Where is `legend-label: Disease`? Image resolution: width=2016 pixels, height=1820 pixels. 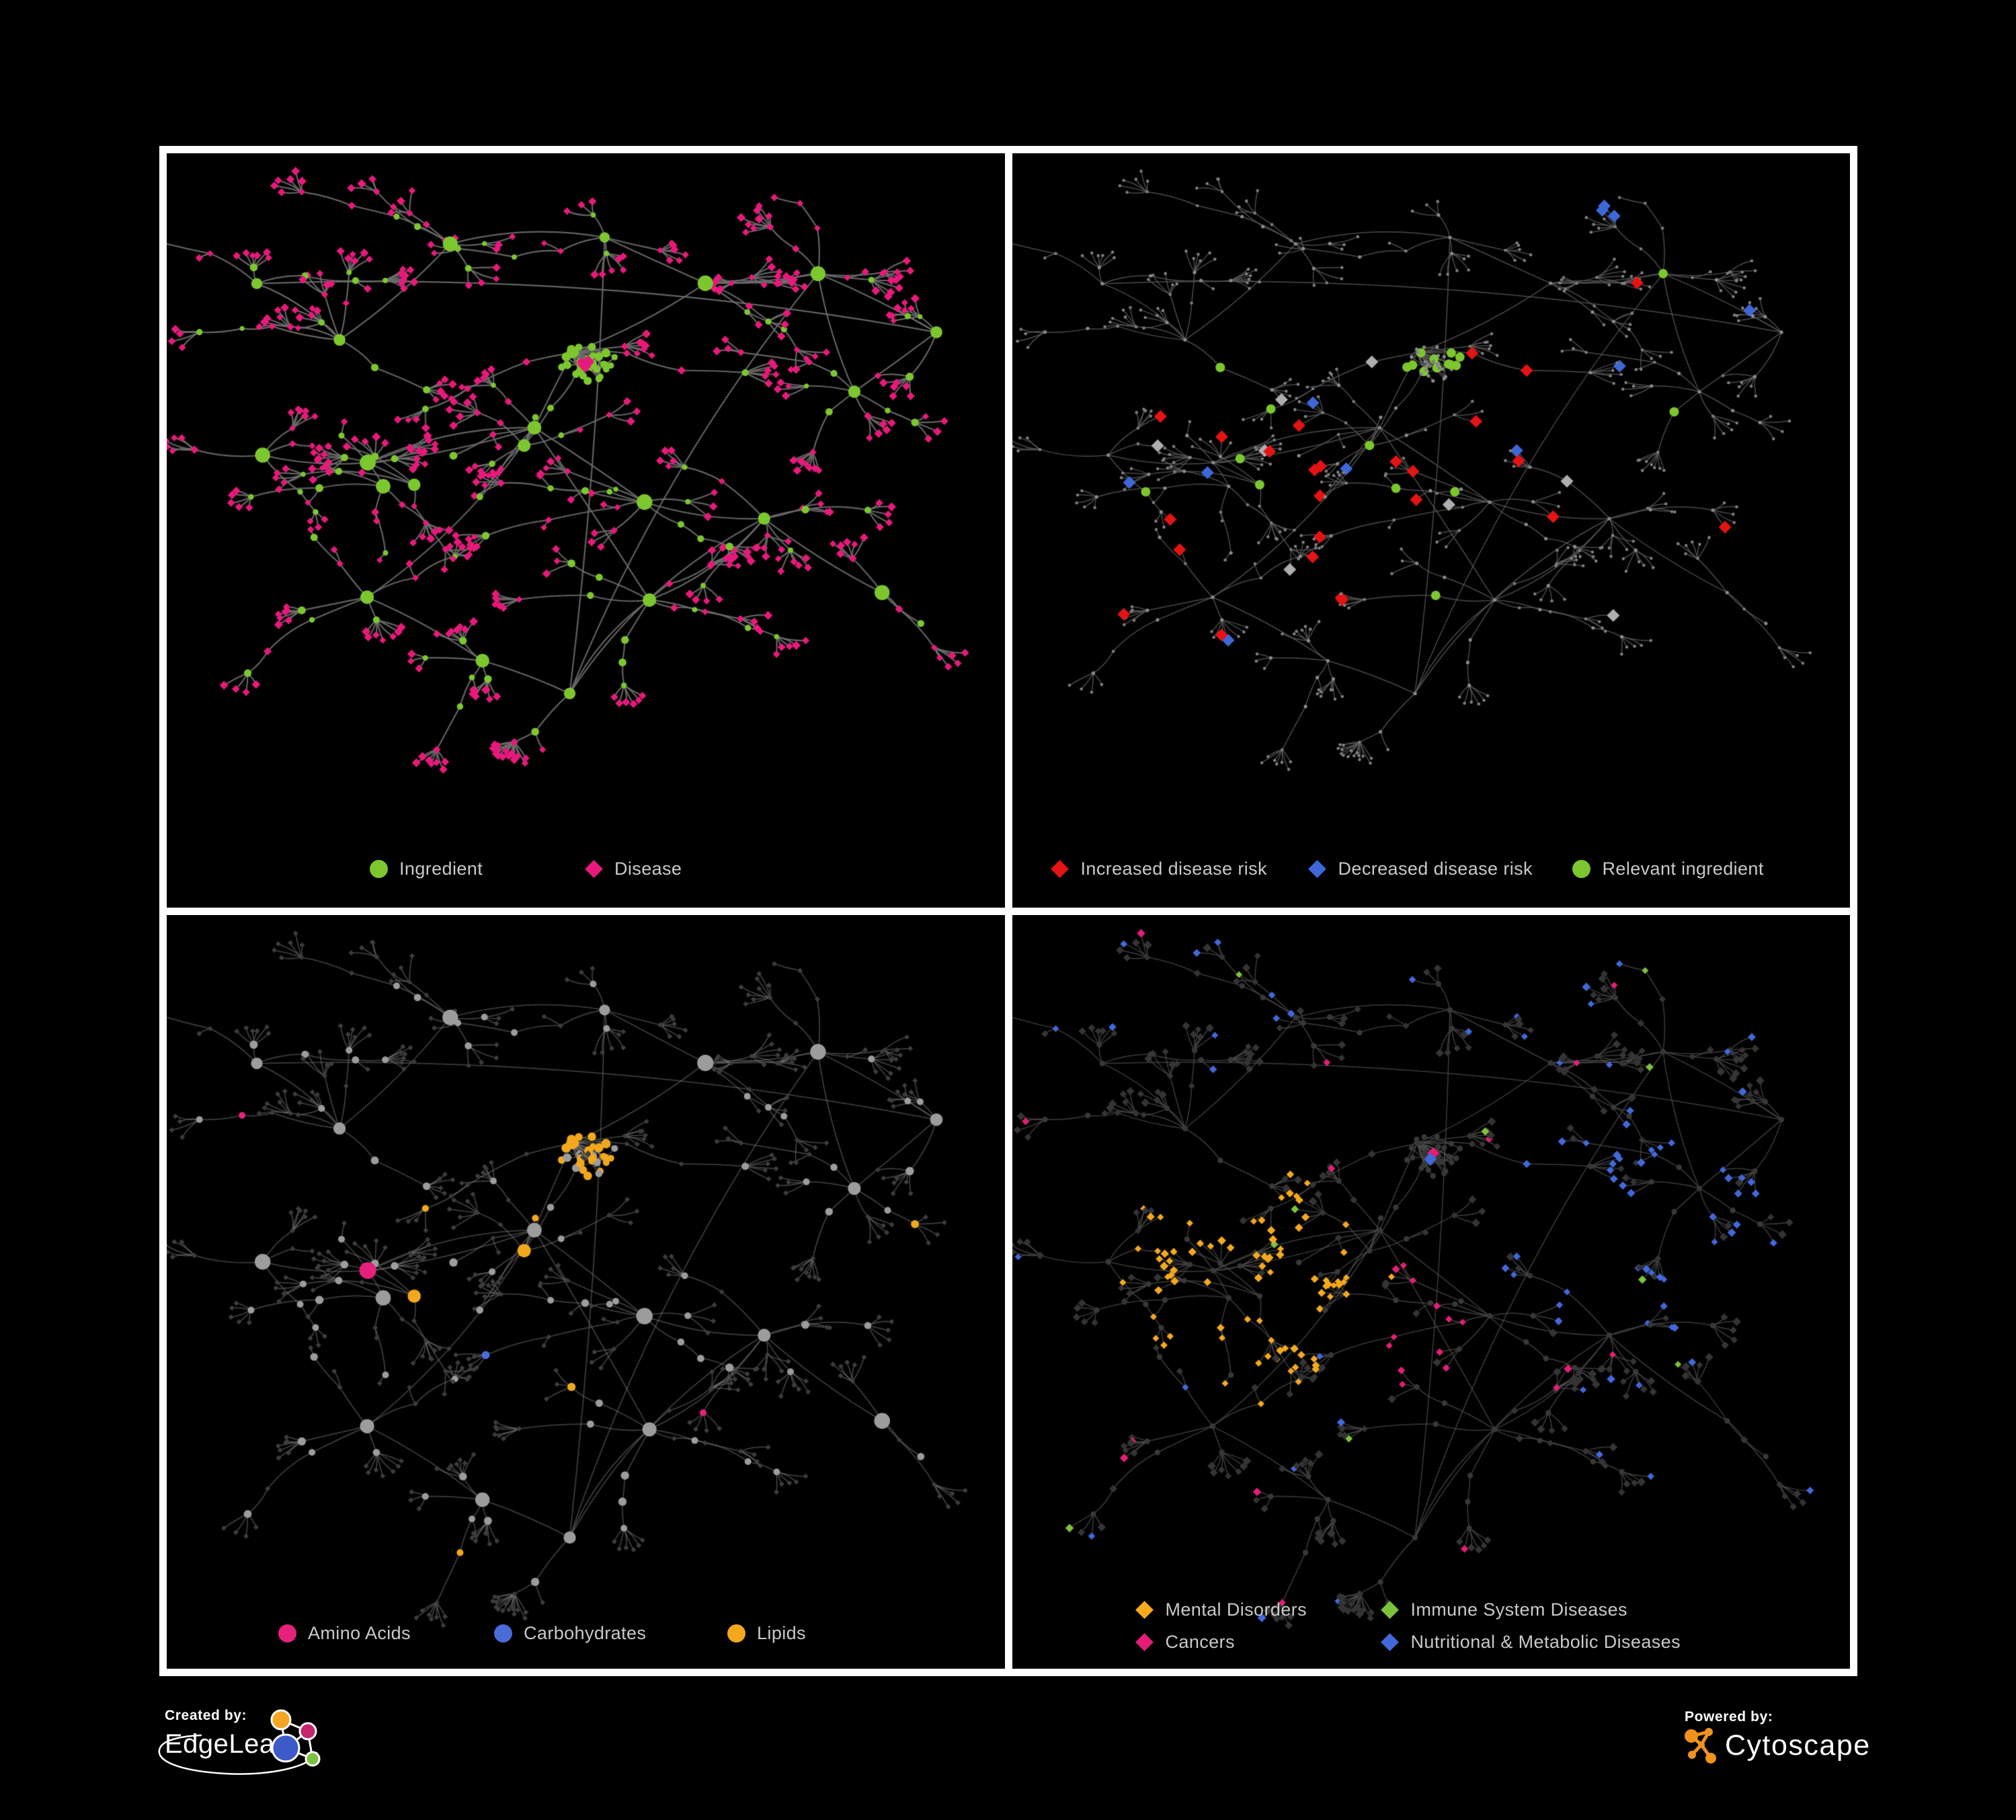 legend-label: Disease is located at coordinates (648, 868).